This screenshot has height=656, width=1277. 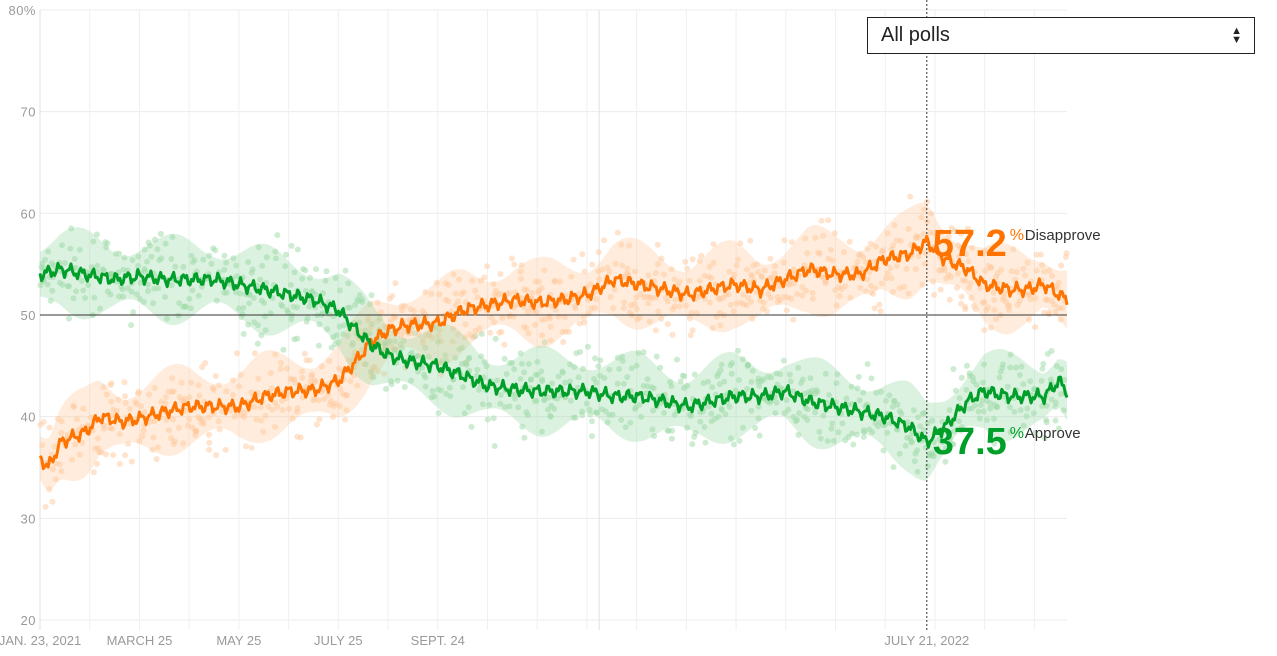 I want to click on approve-value: 37.5, so click(x=970, y=442).